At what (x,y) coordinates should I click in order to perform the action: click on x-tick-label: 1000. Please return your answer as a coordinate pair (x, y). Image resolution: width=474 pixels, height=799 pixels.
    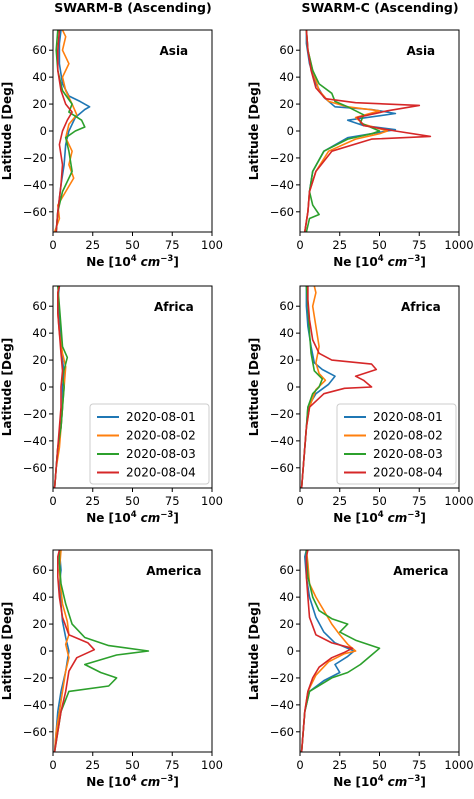
    Looking at the image, I should click on (458, 765).